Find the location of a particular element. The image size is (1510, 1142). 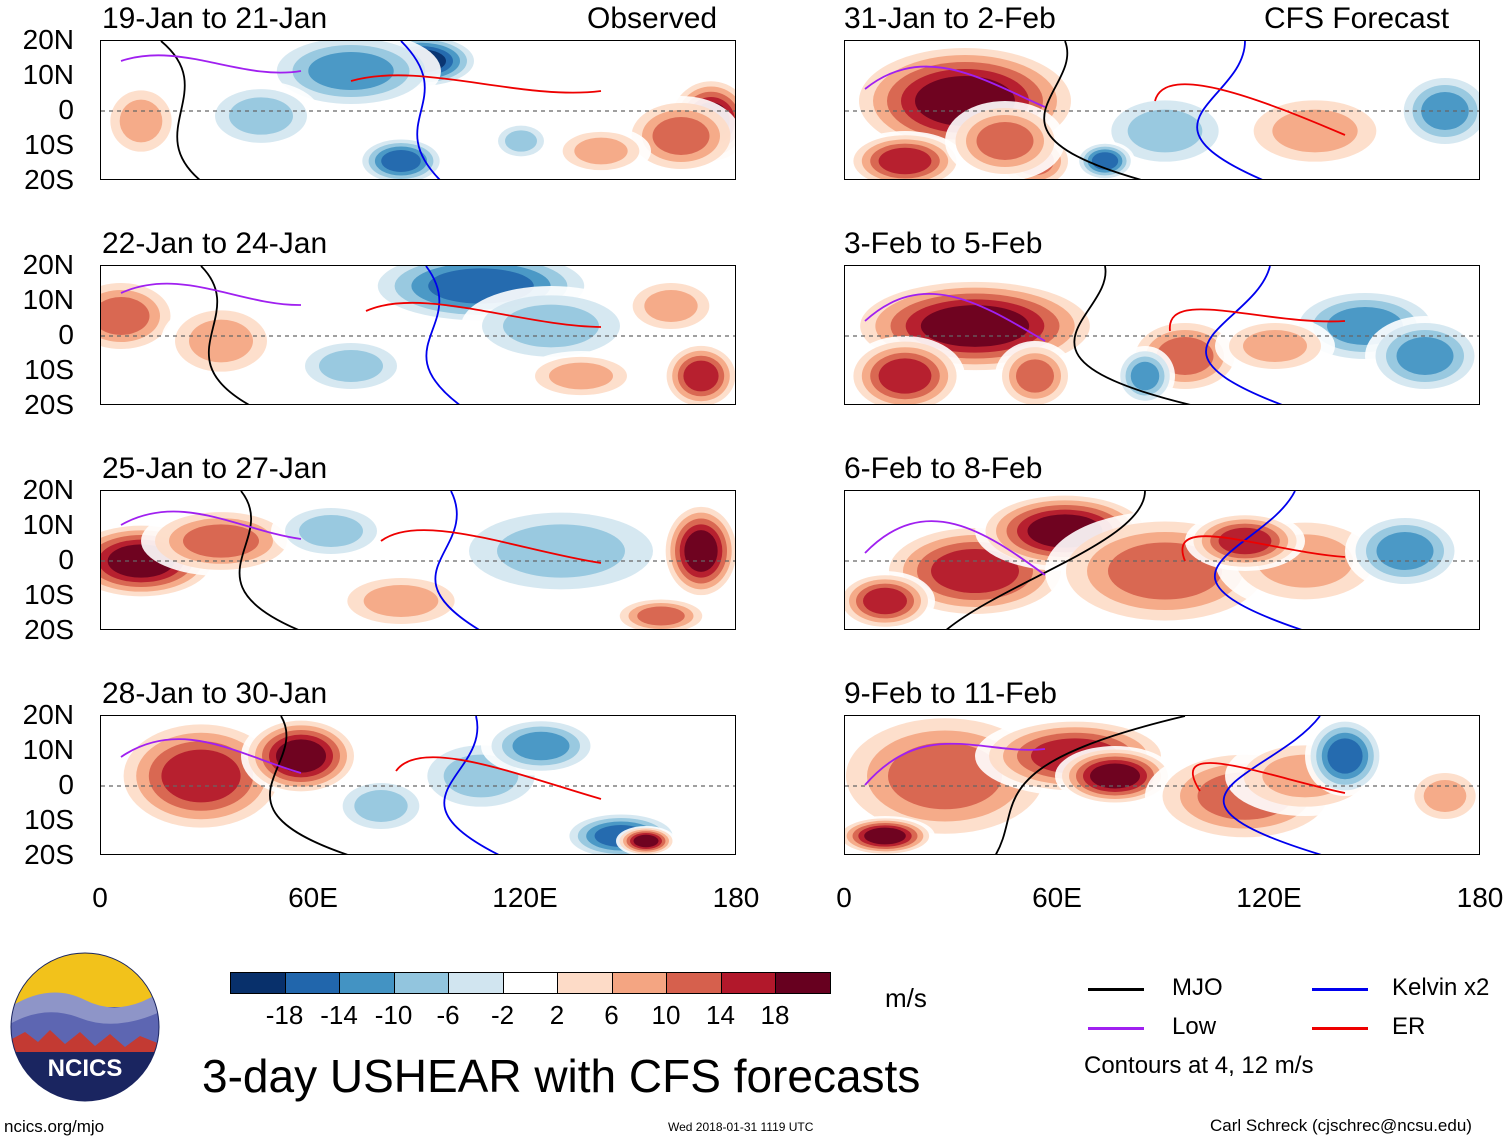

panel-title: 19-Jan to 21-Jan is located at coordinates (215, 18).